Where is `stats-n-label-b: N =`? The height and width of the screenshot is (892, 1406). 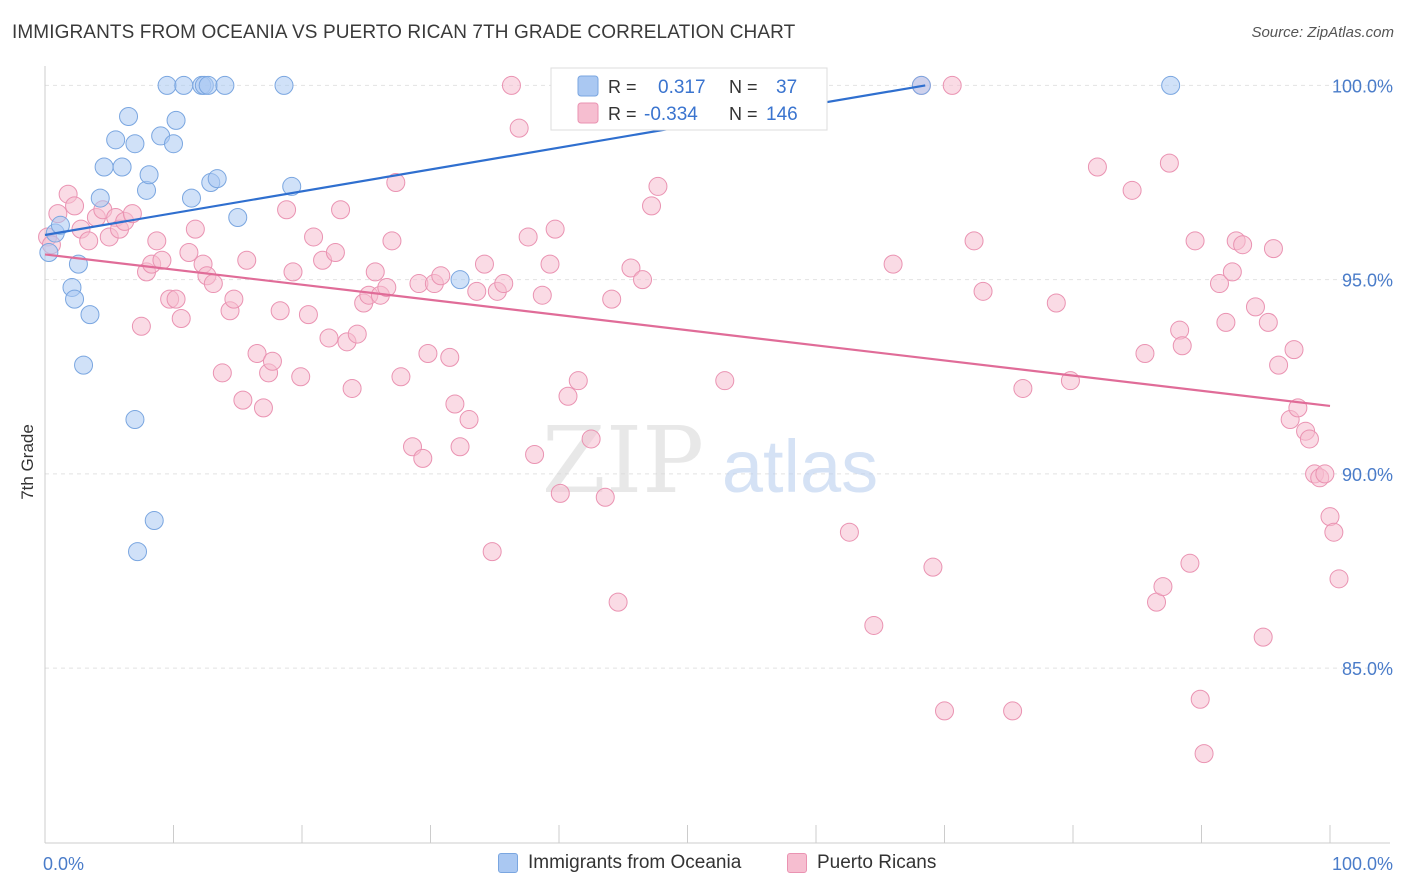
stats-n-label-b: N = is located at coordinates (743, 114).